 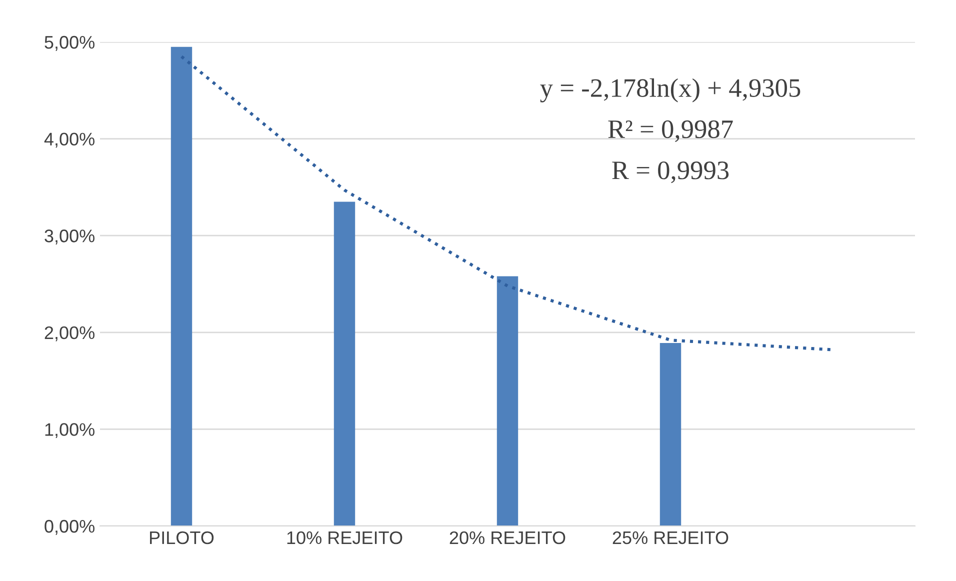 What do you see at coordinates (670, 90) in the screenshot?
I see `annotation: y = -2,178ln(x) + 4,9305` at bounding box center [670, 90].